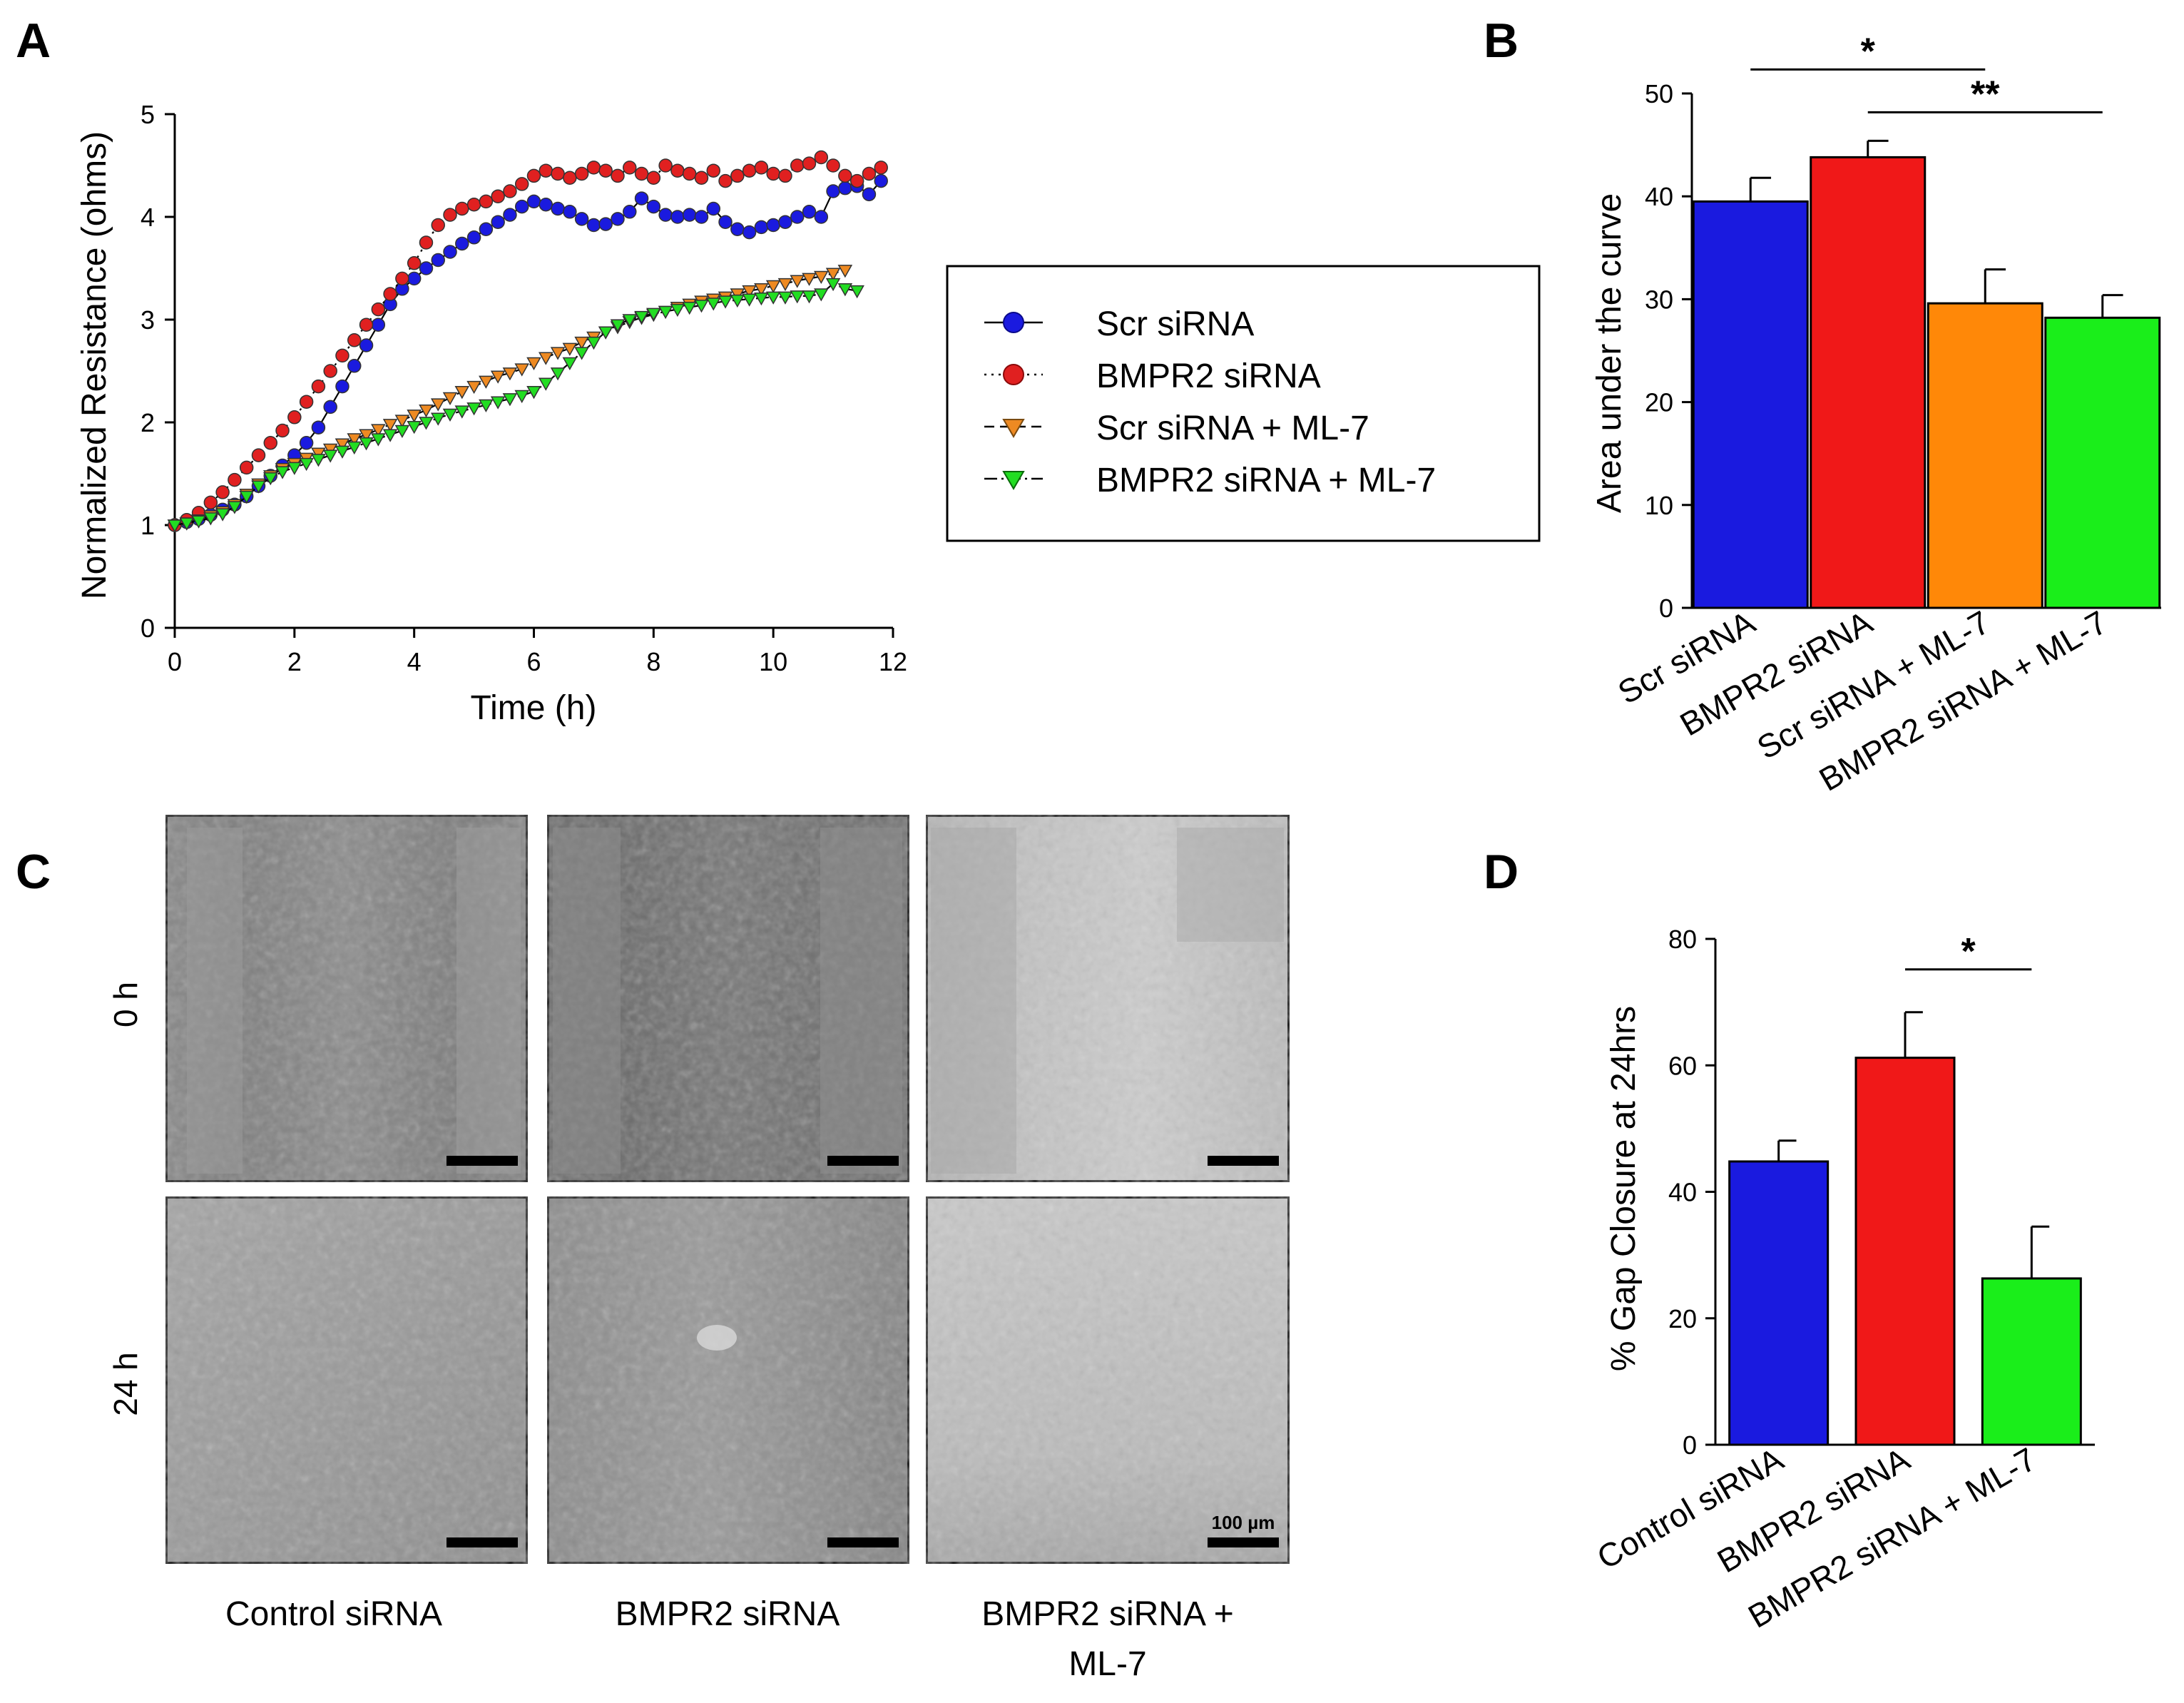 This screenshot has height=1703, width=2184. What do you see at coordinates (346, 998) in the screenshot?
I see `micrograph-control-0h` at bounding box center [346, 998].